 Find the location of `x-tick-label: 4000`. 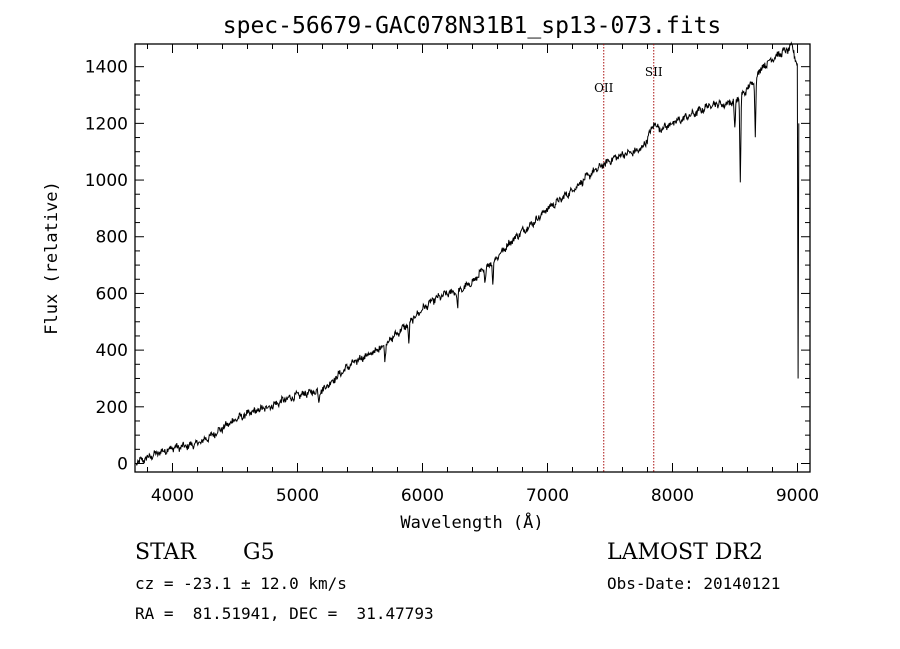

x-tick-label: 4000 is located at coordinates (172, 496).